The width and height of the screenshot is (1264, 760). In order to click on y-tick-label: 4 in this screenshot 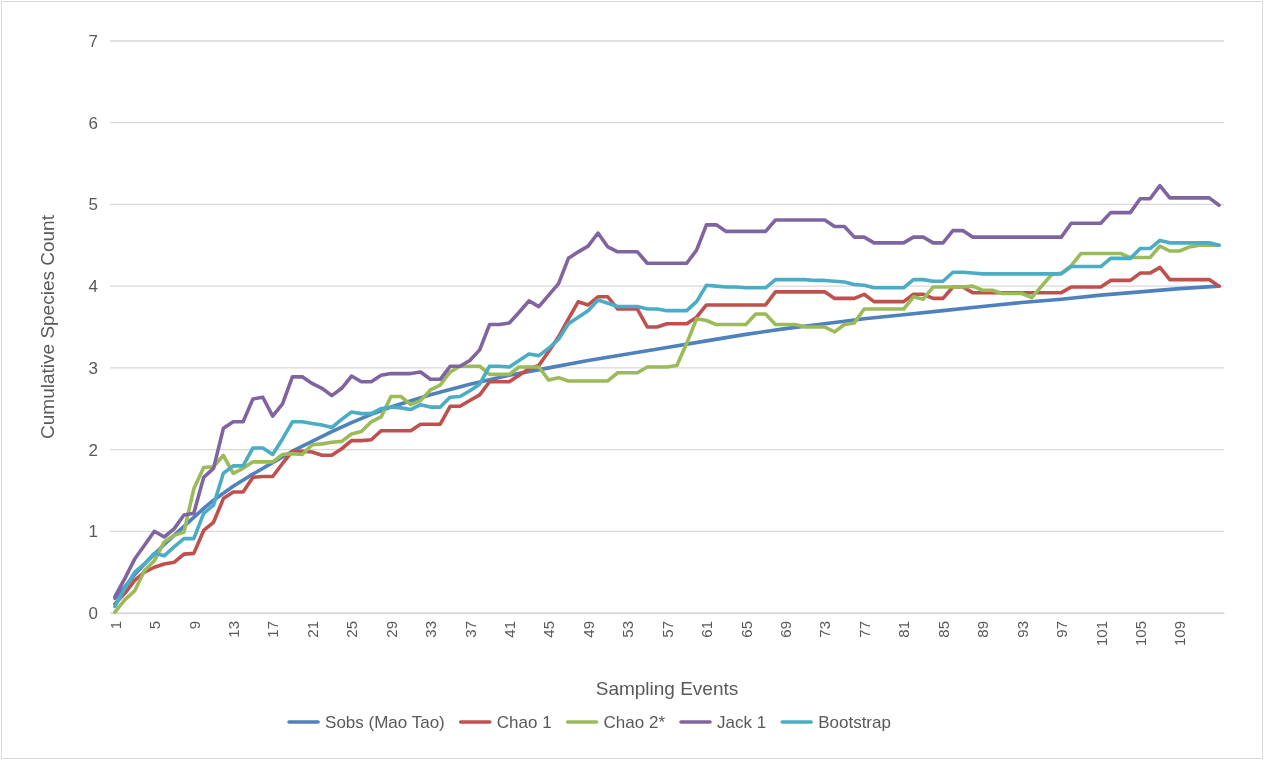, I will do `click(93, 287)`.